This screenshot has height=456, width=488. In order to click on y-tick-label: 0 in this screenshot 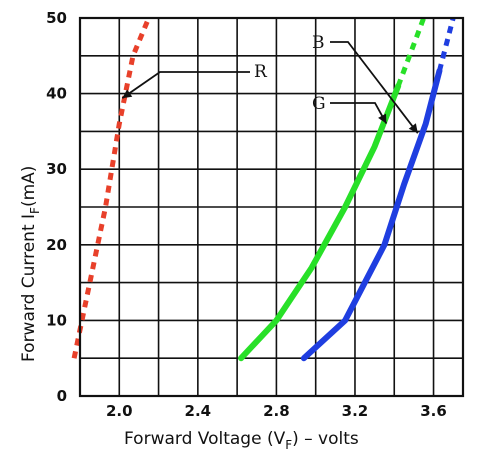, I will do `click(62, 396)`.